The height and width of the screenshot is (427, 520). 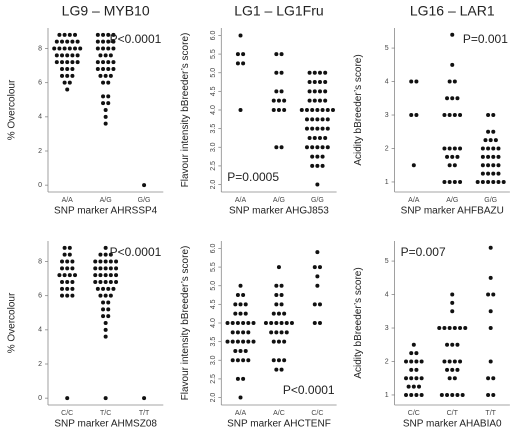 What do you see at coordinates (213, 360) in the screenshot?
I see `y-tick-label: 3.0` at bounding box center [213, 360].